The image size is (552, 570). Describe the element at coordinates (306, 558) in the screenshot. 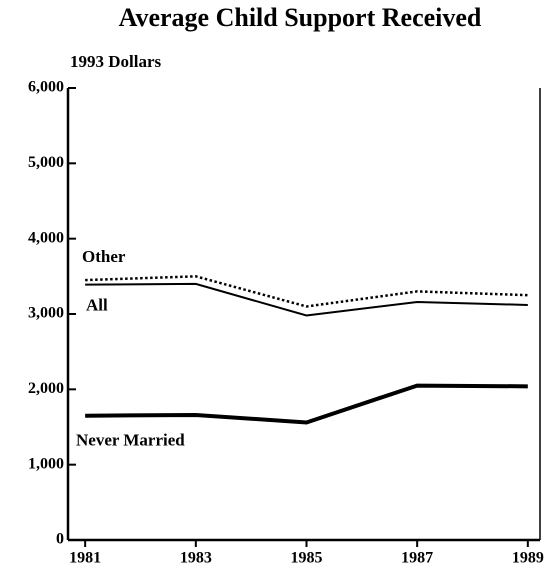

I see `x-tick-label: 1985` at that location.